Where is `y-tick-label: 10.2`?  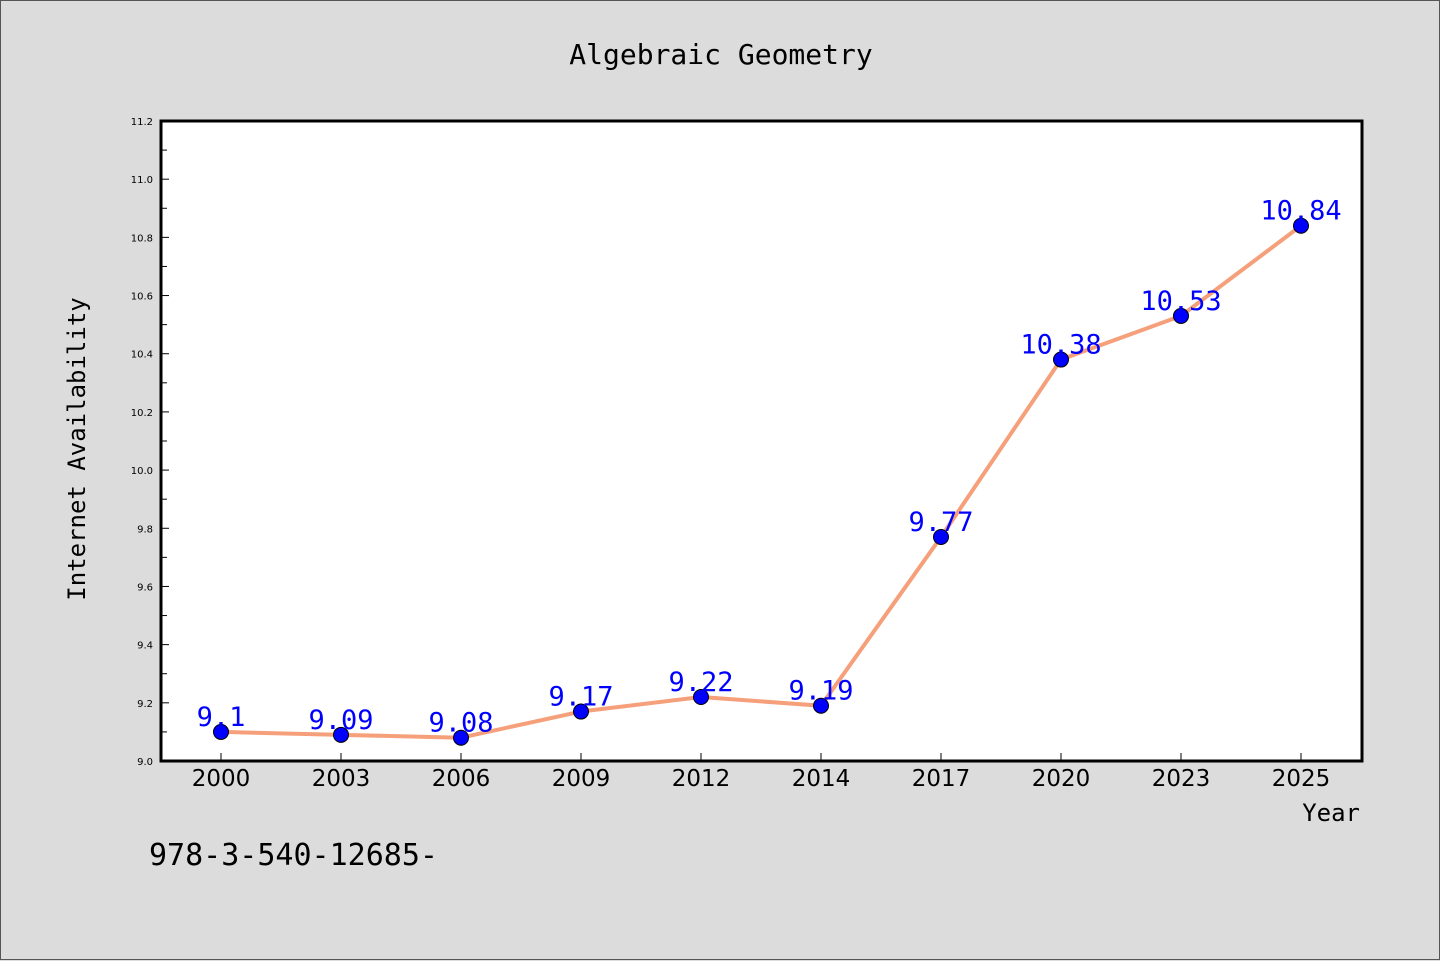 y-tick-label: 10.2 is located at coordinates (142, 413).